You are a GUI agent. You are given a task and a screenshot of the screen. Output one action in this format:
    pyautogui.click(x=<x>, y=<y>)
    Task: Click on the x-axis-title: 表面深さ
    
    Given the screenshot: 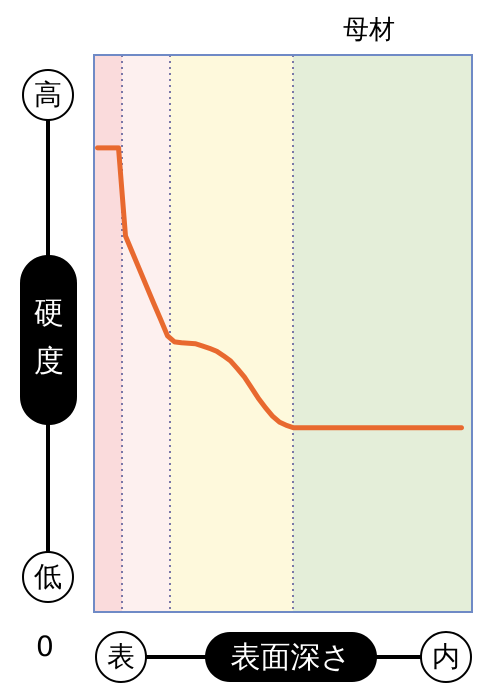 What is the action you would take?
    pyautogui.click(x=291, y=657)
    